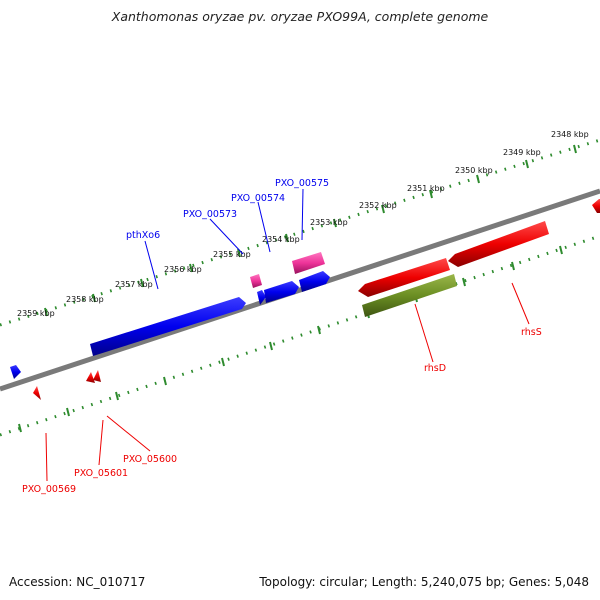  What do you see at coordinates (378, 205) in the screenshot?
I see `kbp-label: 2352 kbp` at bounding box center [378, 205].